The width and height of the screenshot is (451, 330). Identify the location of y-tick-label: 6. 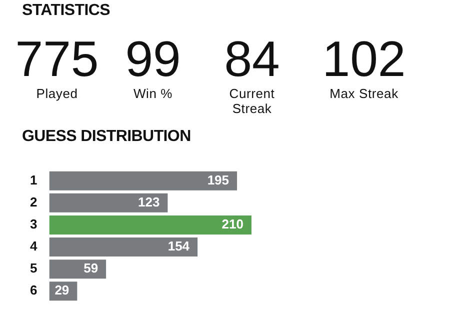
(34, 290).